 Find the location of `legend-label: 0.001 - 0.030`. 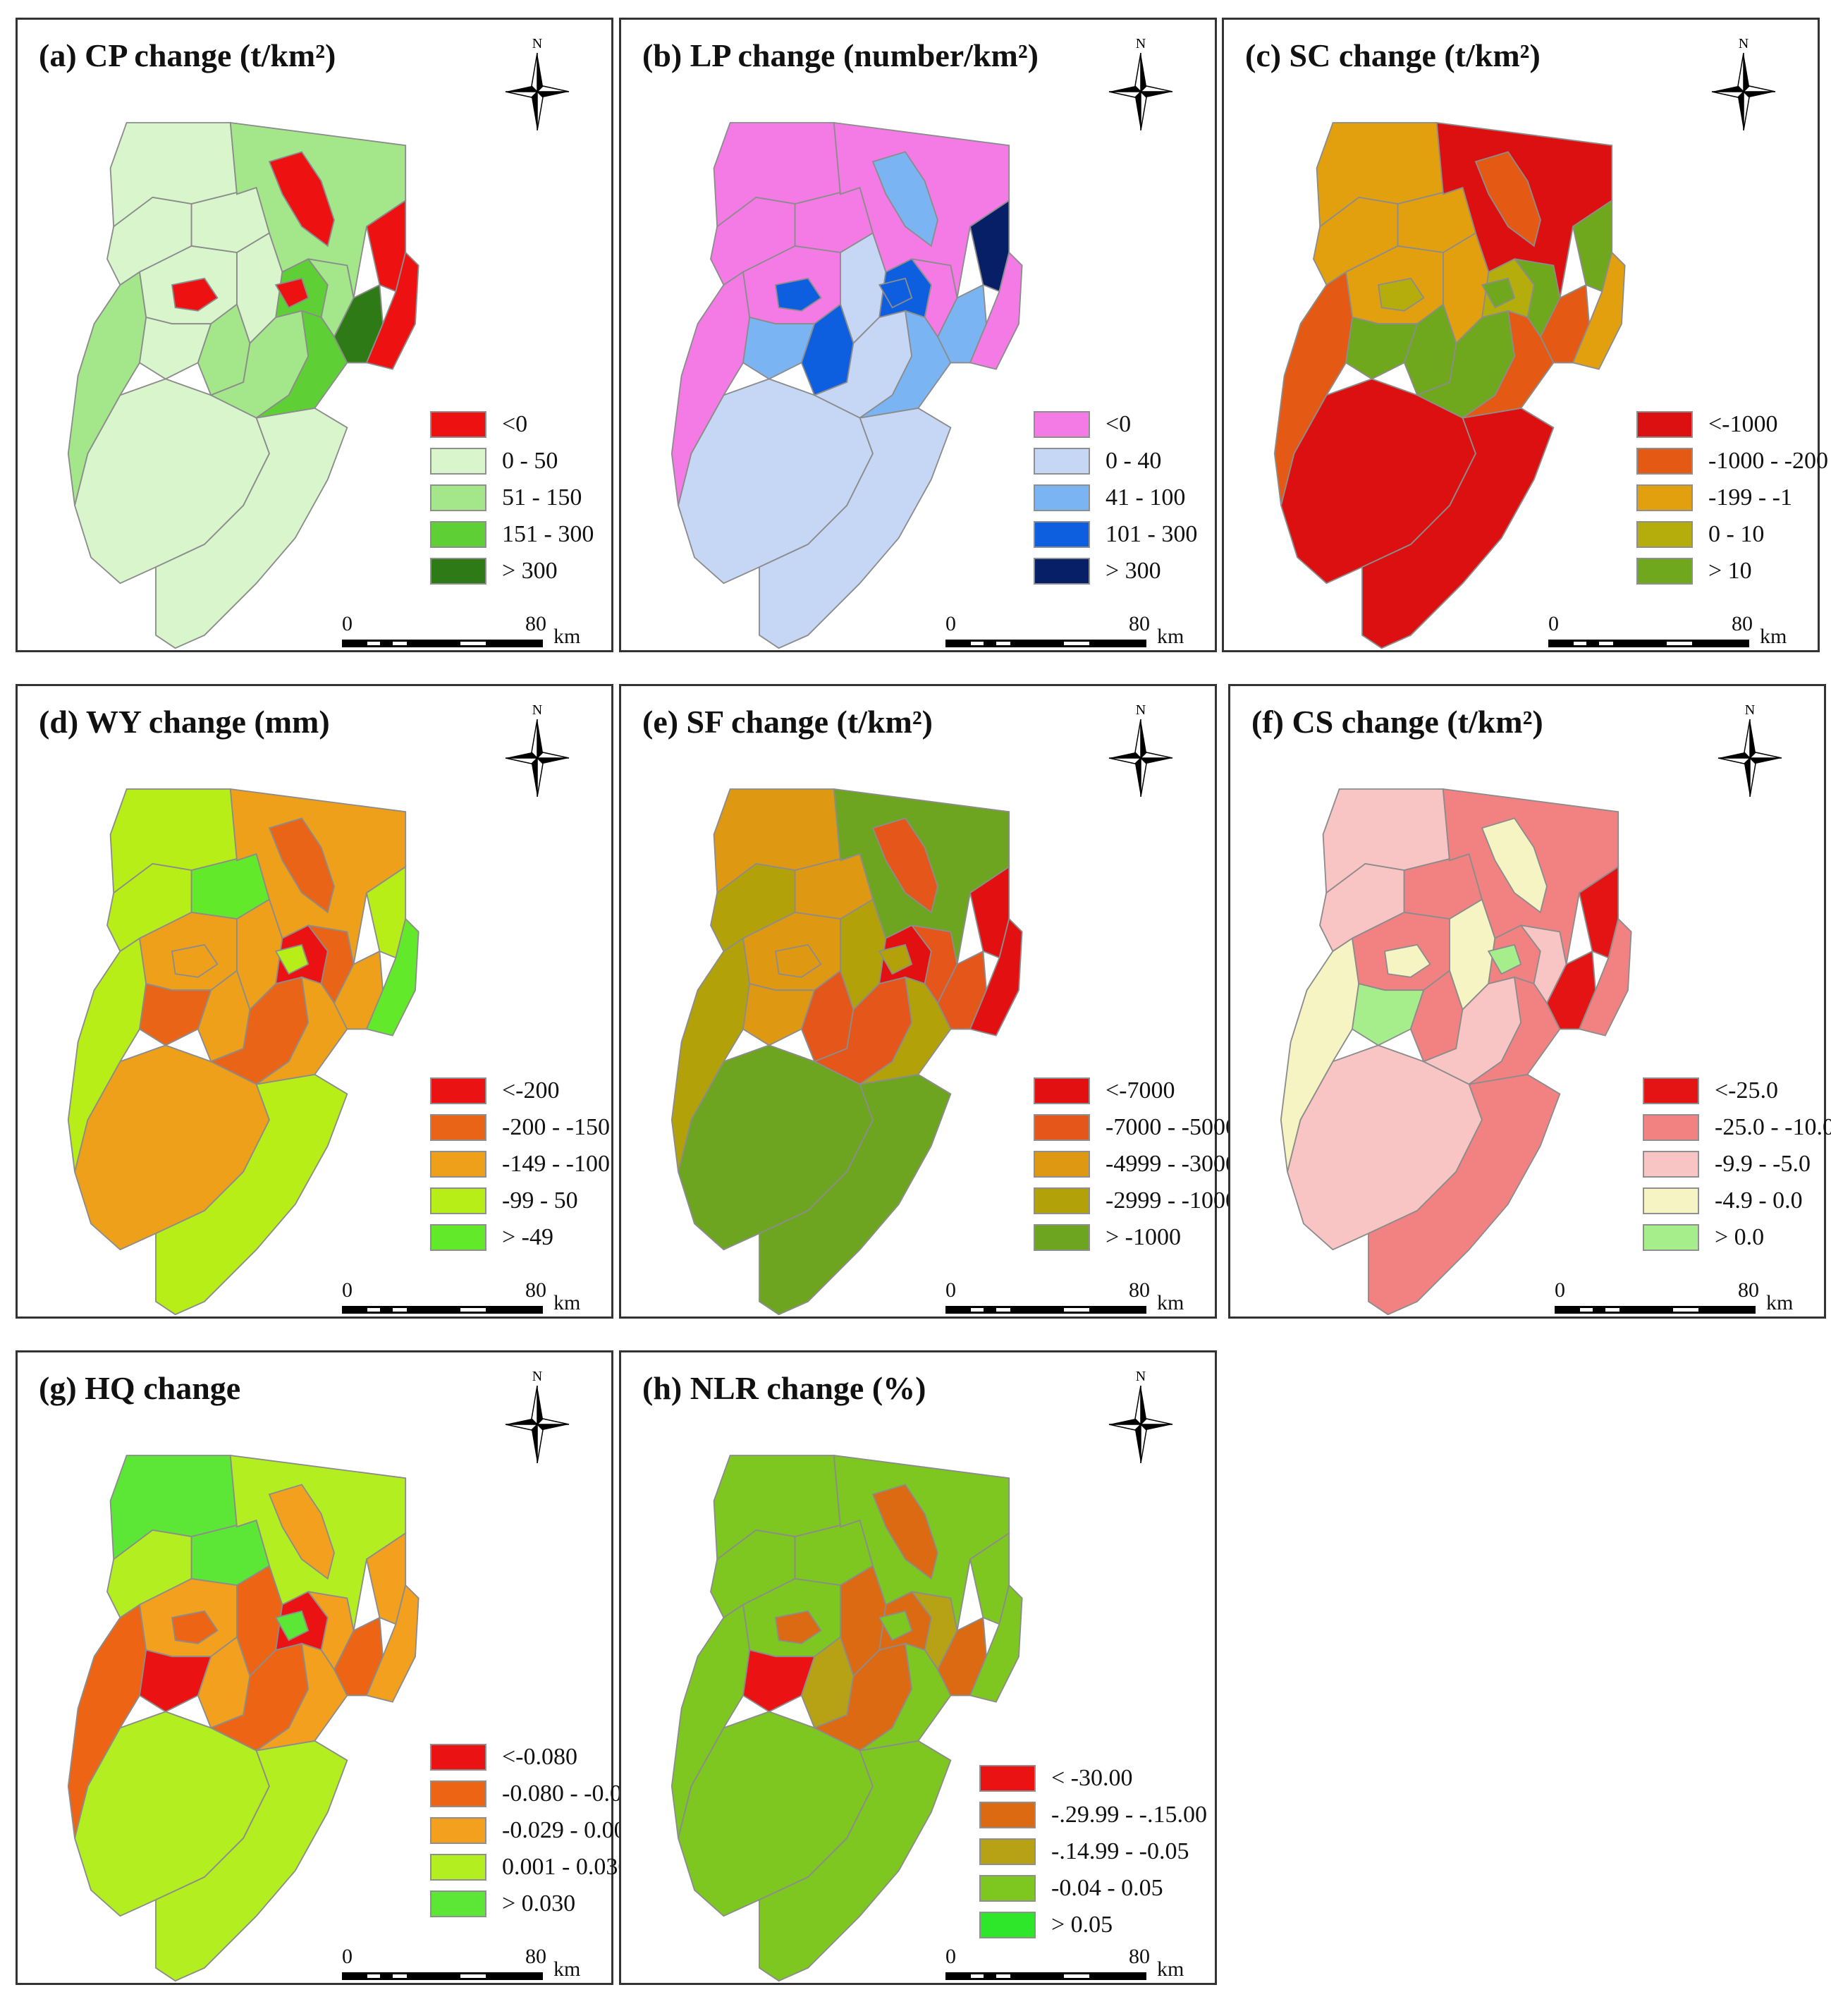

legend-label: 0.001 - 0.030 is located at coordinates (566, 1867).